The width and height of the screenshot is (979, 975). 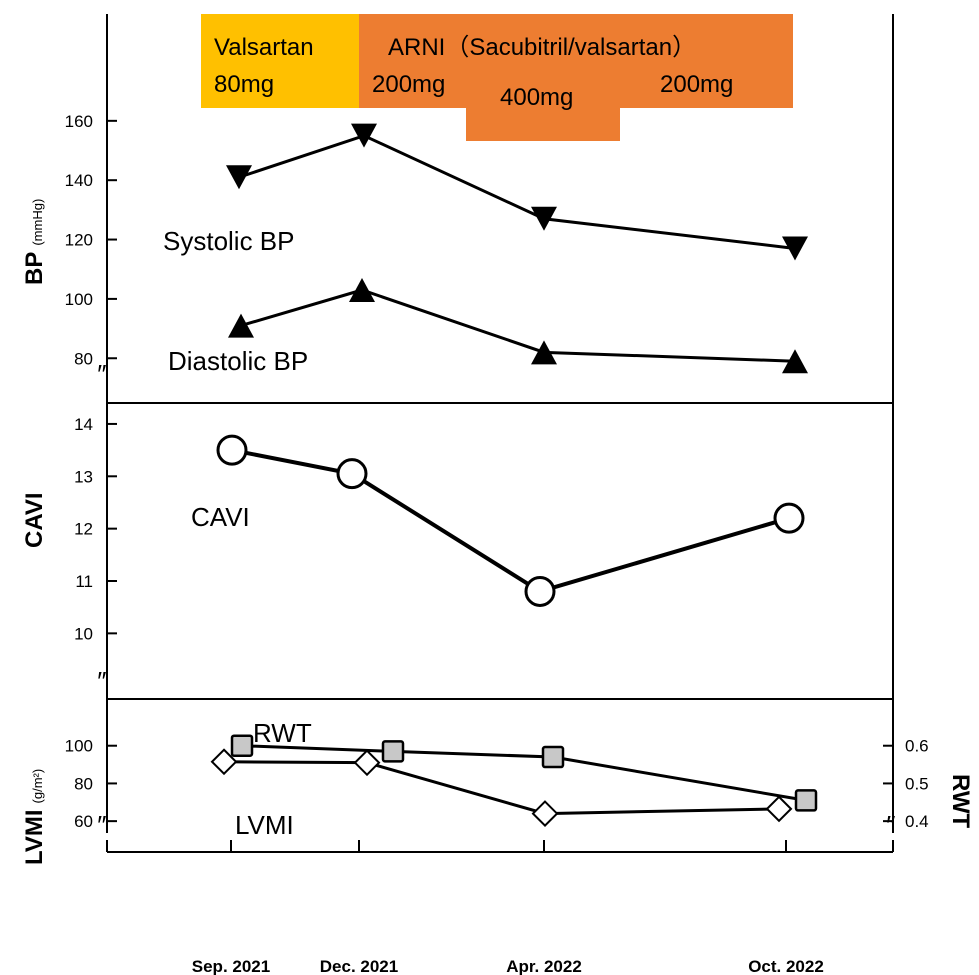 I want to click on x-tick-label: Dec. 2021, so click(x=359, y=966).